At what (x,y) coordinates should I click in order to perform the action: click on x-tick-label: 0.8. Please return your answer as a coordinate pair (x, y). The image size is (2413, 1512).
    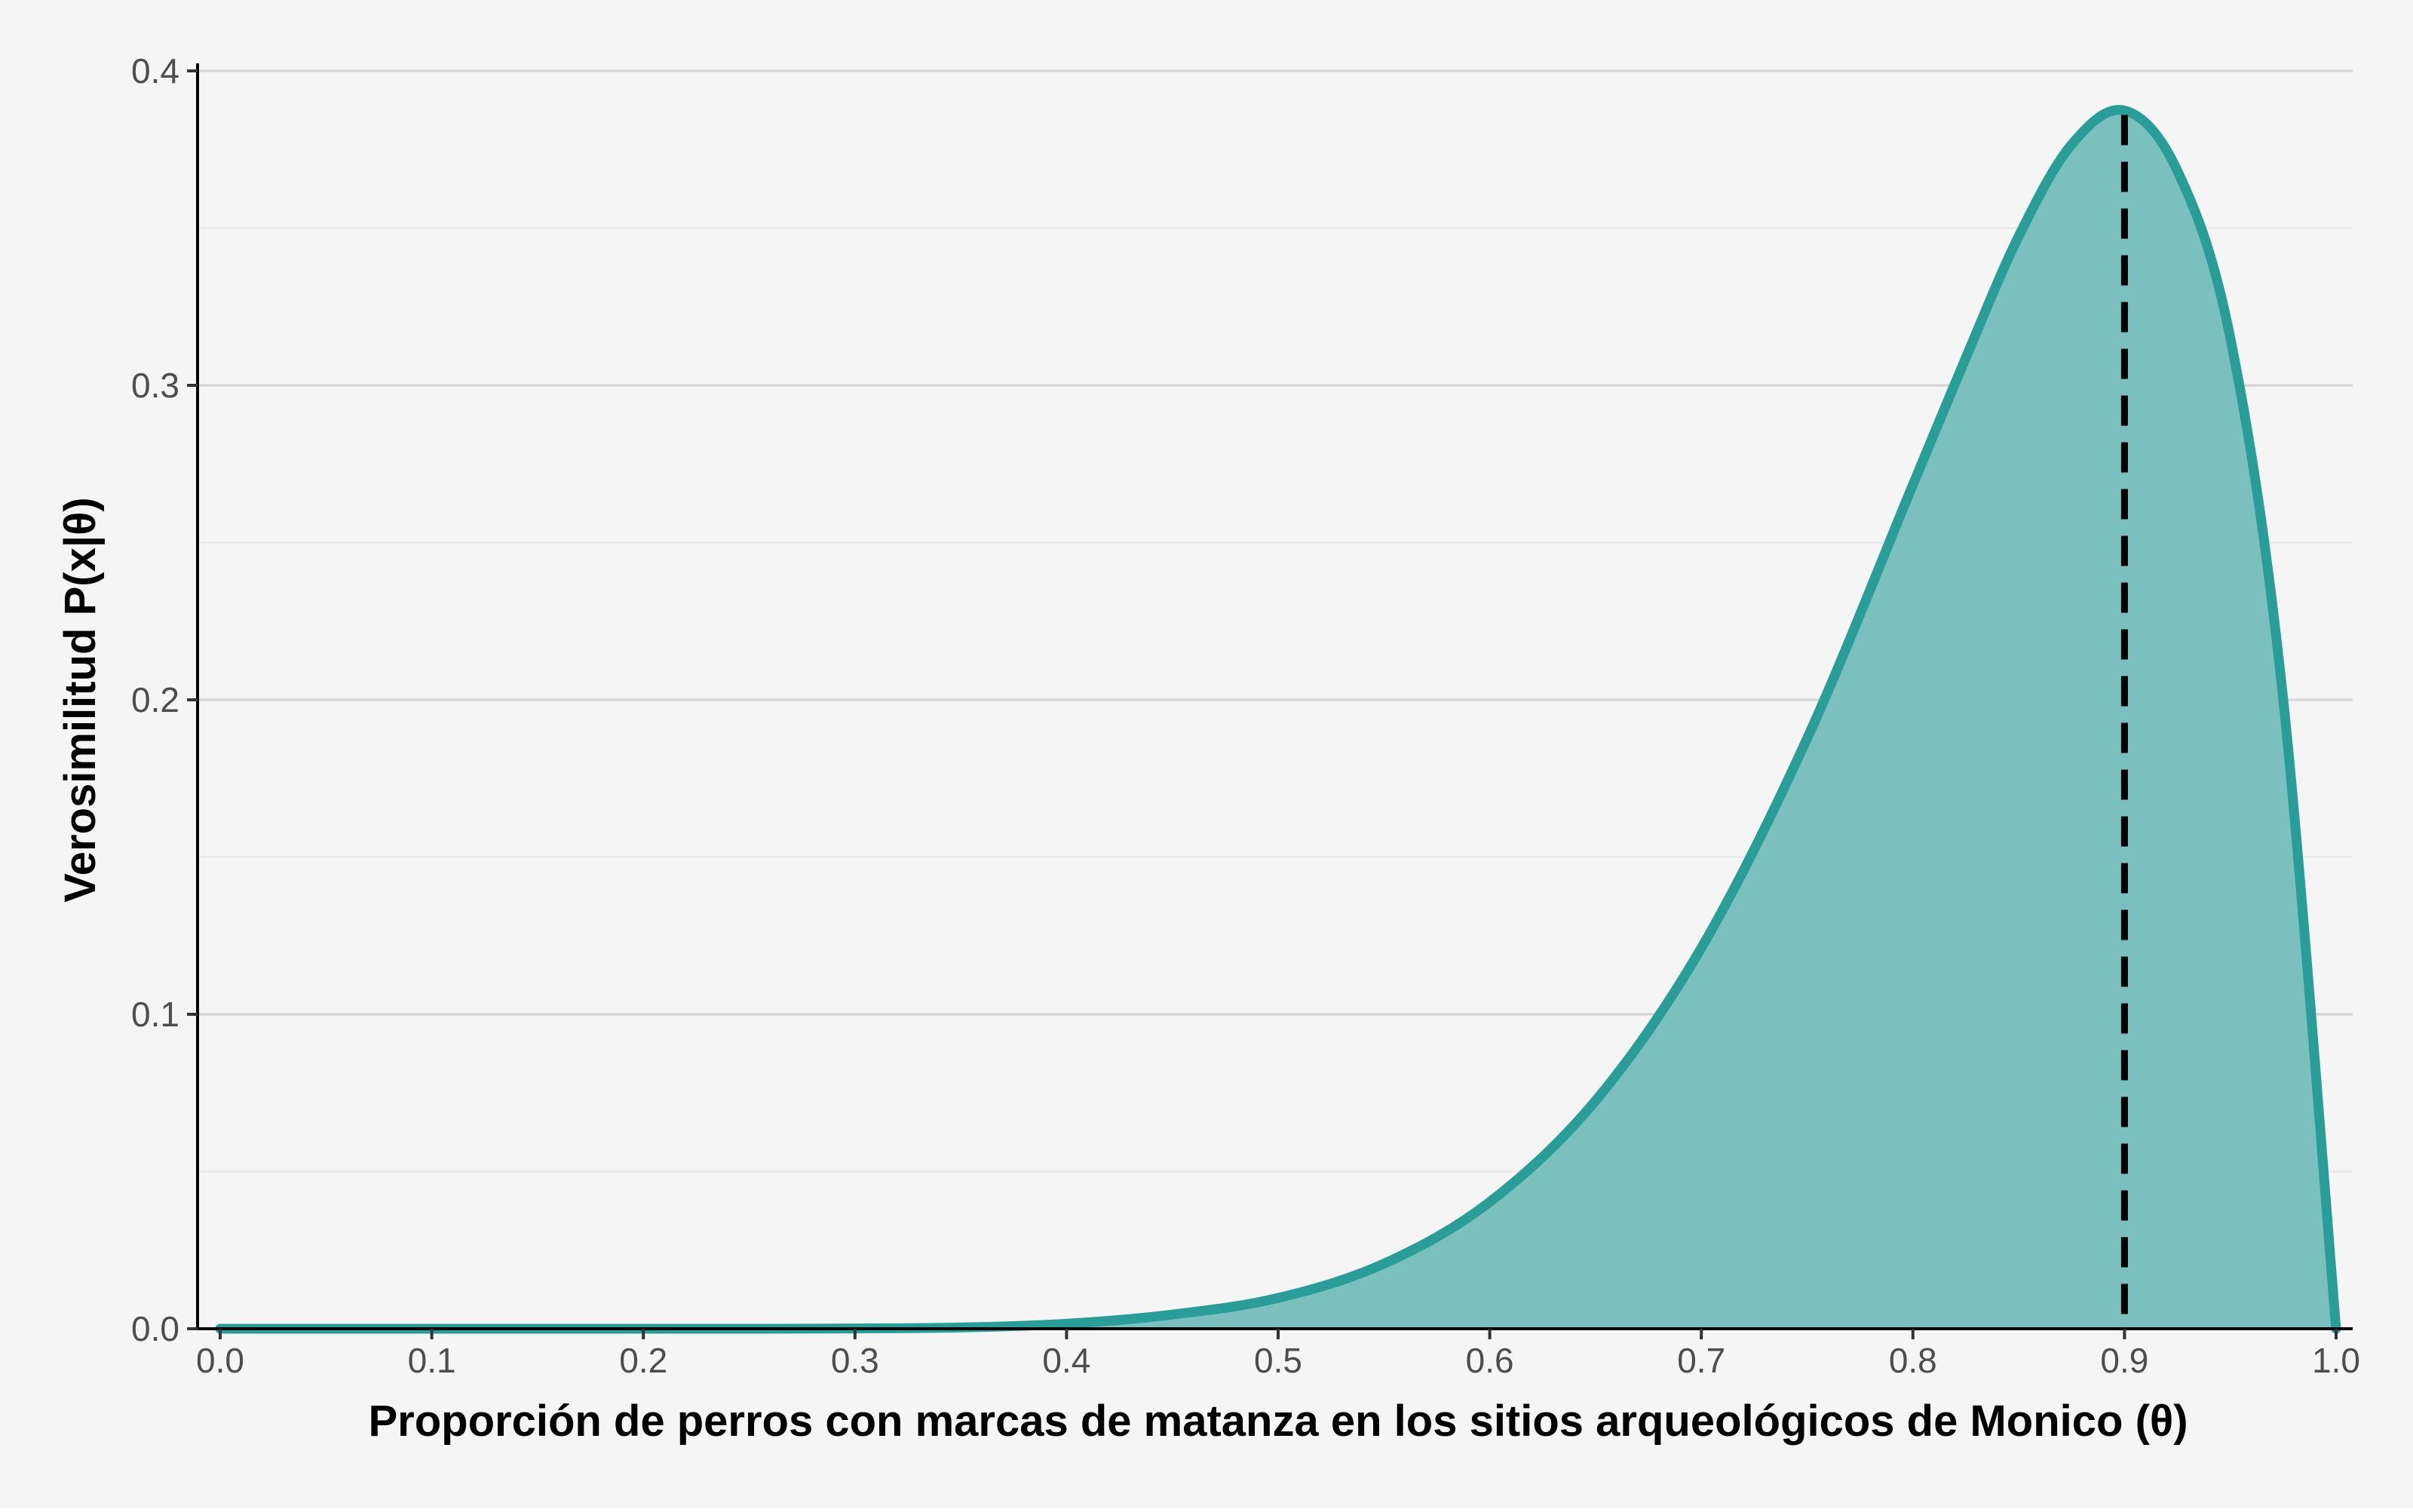
    Looking at the image, I should click on (1913, 1360).